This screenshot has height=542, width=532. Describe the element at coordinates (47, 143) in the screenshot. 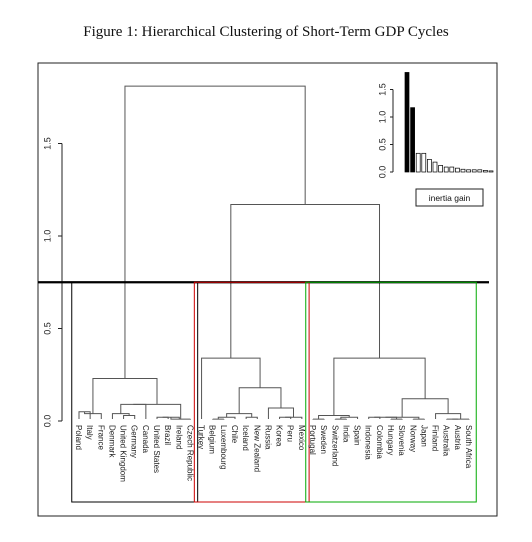

I see `y-tick-label: 1.5` at that location.